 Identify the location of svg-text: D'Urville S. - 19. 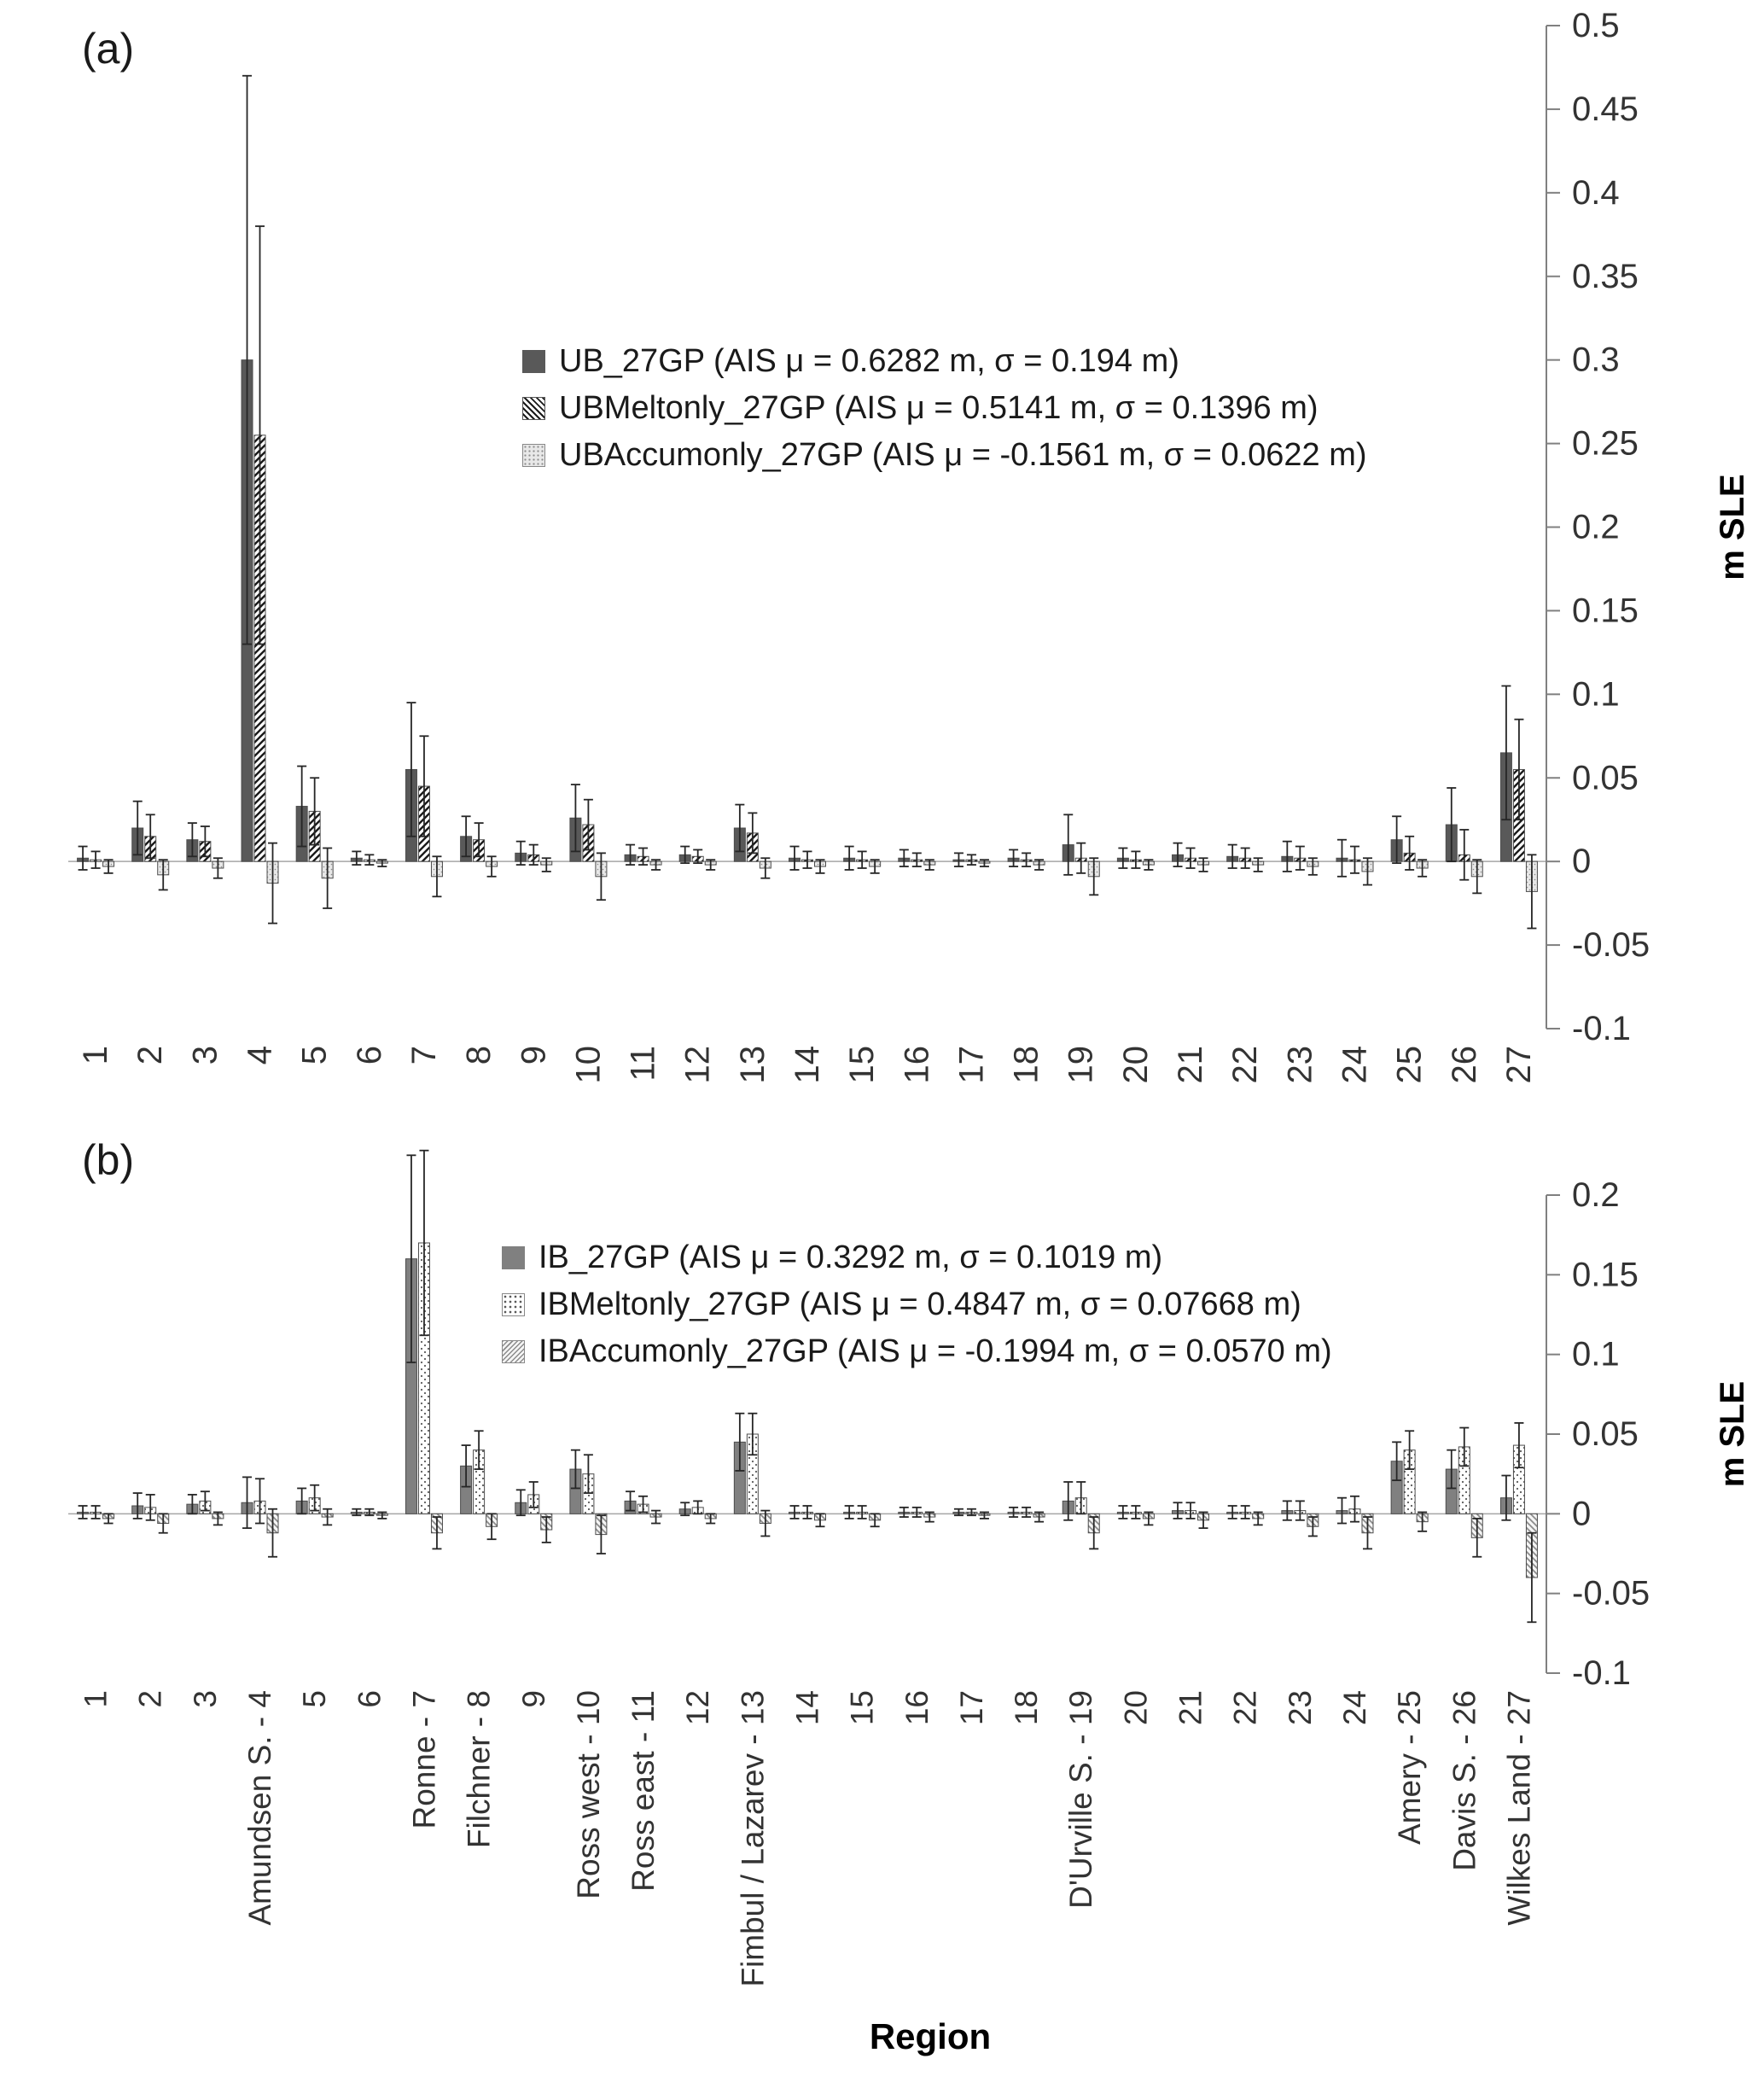
(1080, 1799).